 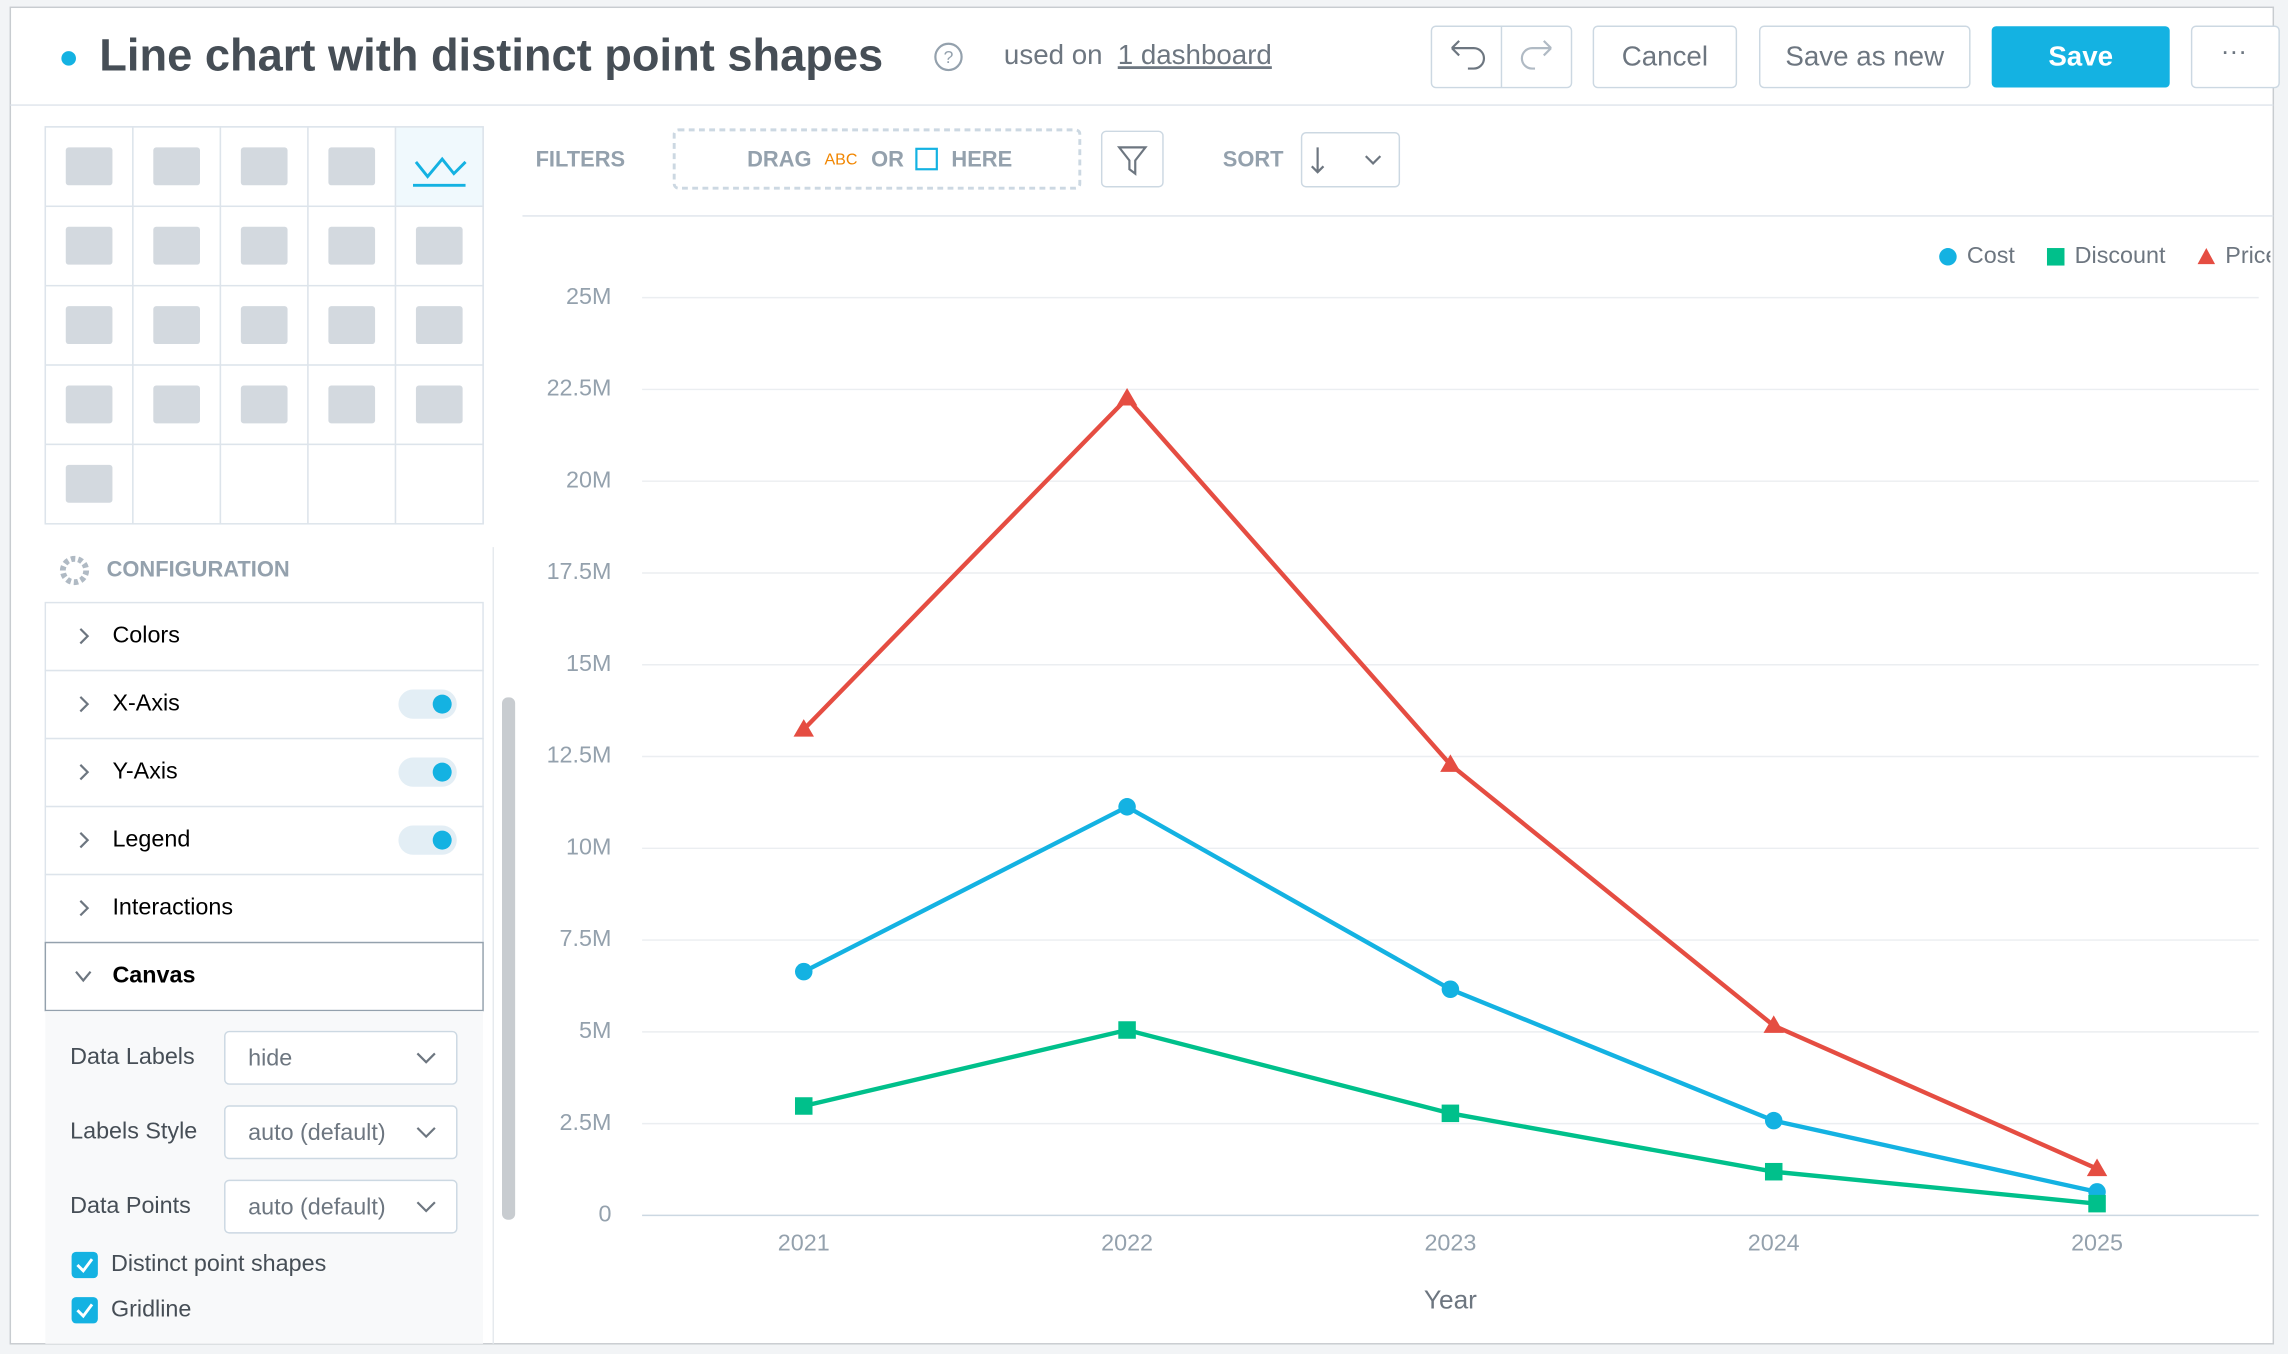 I want to click on drop-zone, so click(x=877, y=159).